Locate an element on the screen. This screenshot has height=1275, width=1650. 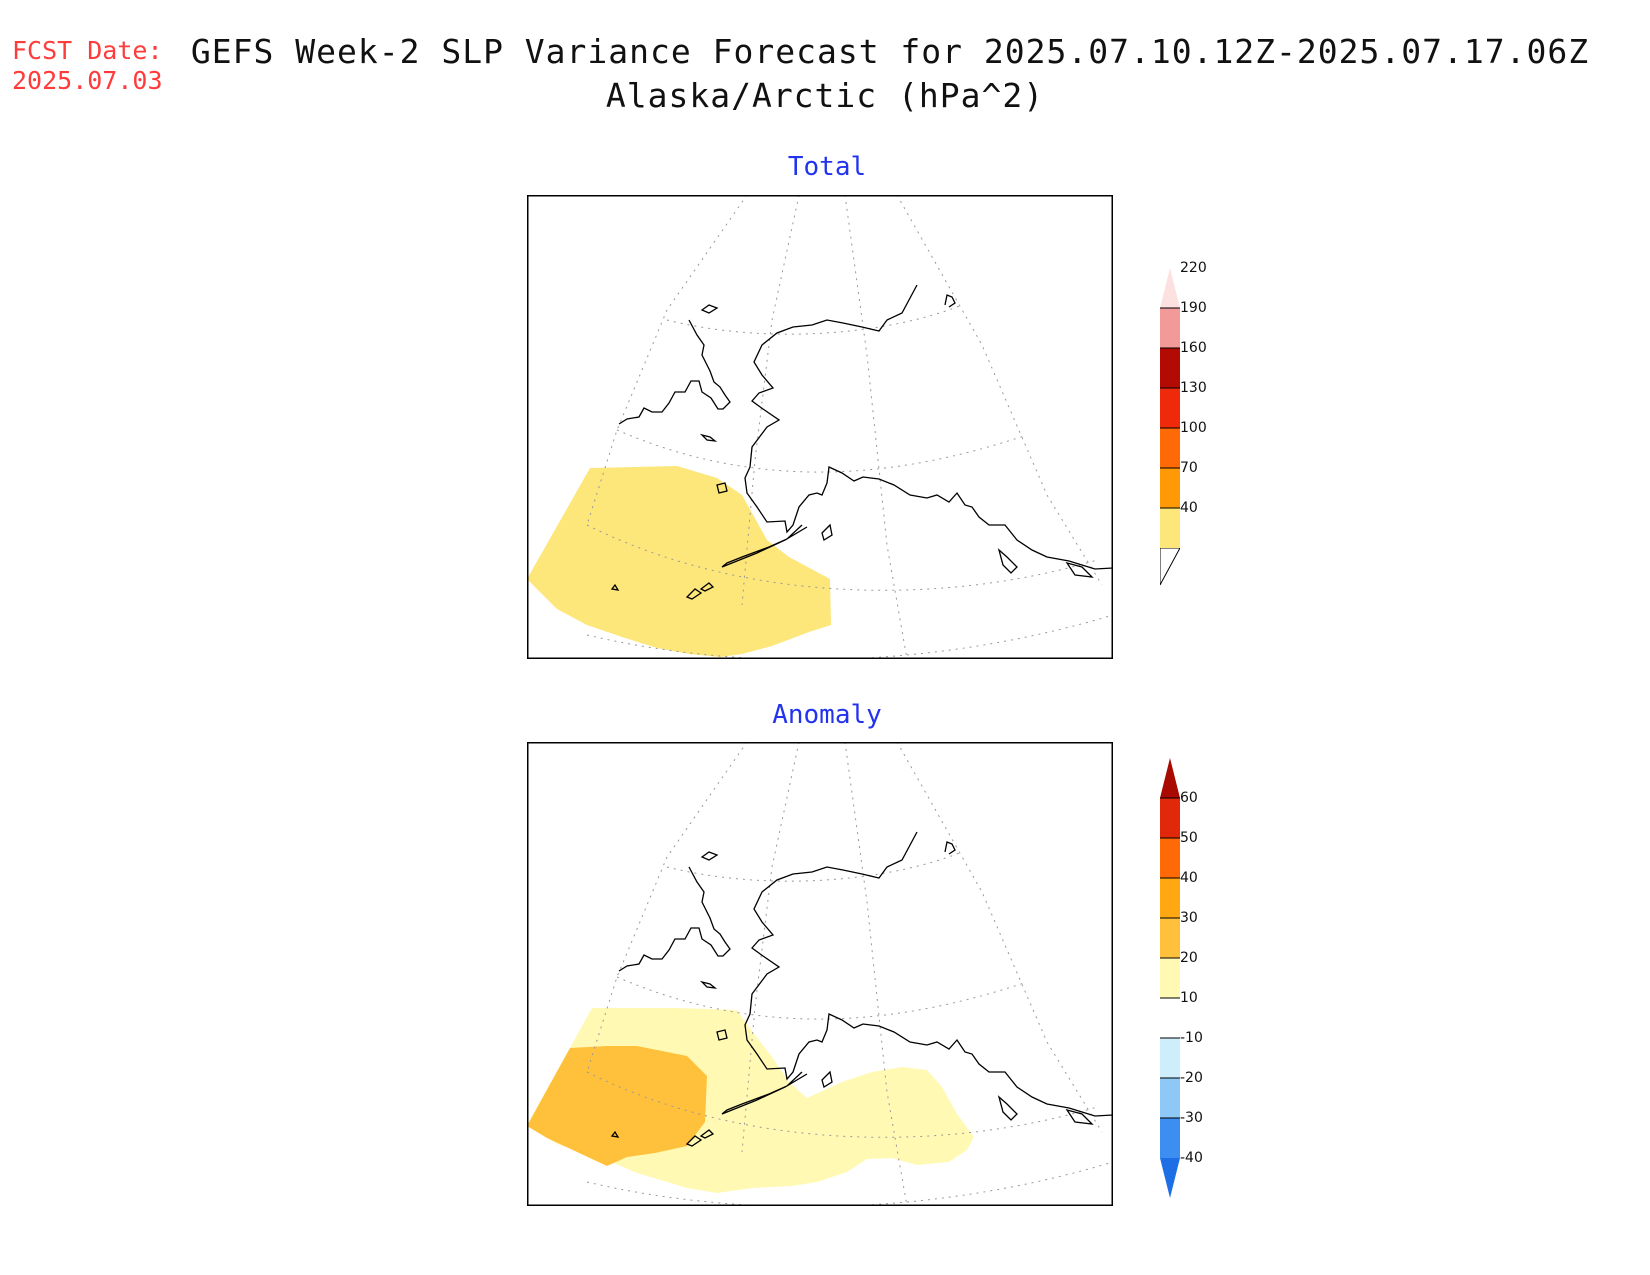
colorbar-anomaly-label: 30 is located at coordinates (1189, 918).